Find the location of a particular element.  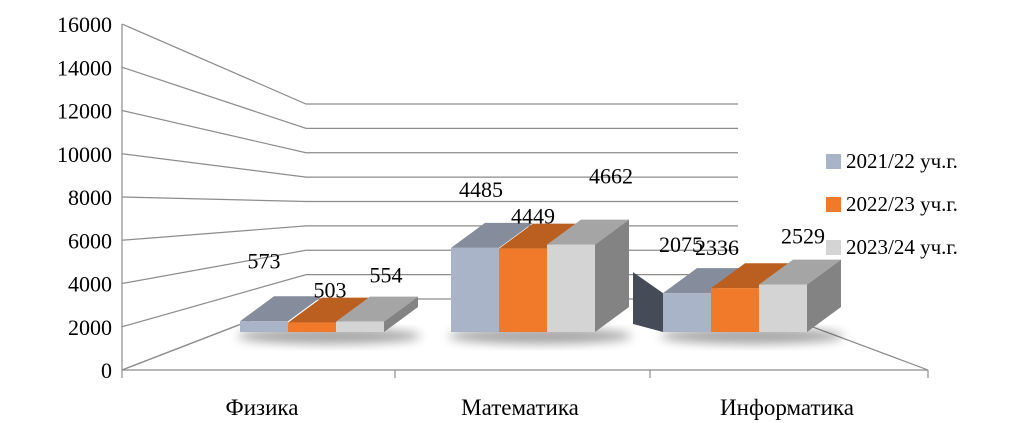

data-label: 4449 is located at coordinates (533, 216).